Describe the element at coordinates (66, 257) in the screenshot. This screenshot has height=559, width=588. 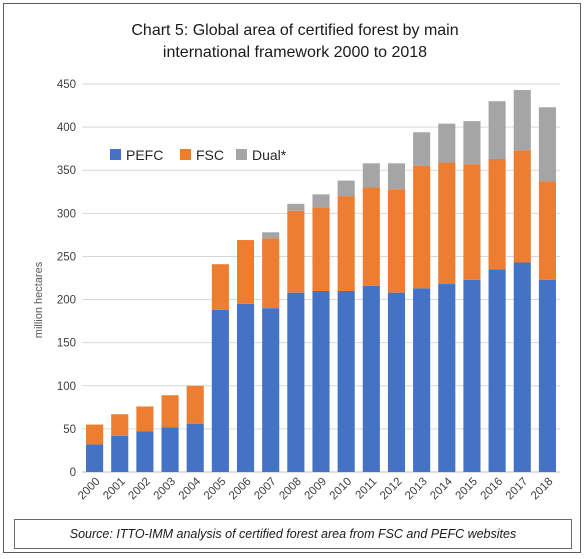
I see `y-tick-label-250: 250` at that location.